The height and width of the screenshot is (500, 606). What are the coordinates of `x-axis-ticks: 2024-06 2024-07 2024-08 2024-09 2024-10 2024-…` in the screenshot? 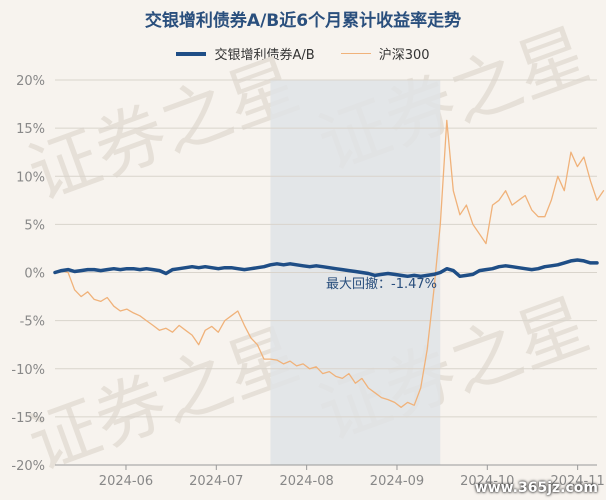 It's located at (352, 477).